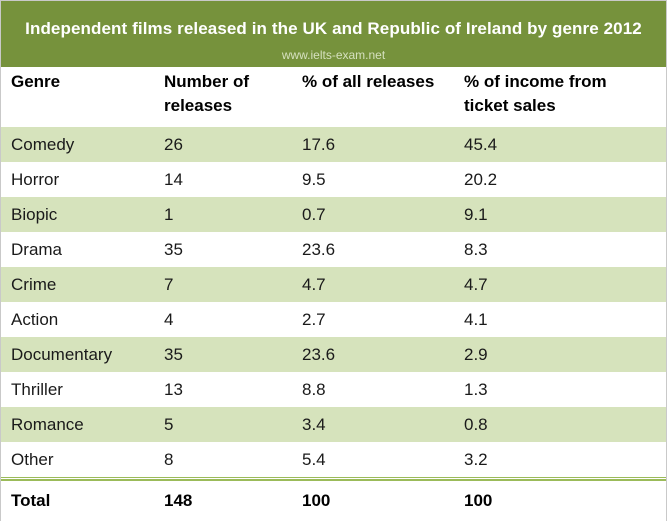 This screenshot has width=667, height=522. Describe the element at coordinates (535, 94) in the screenshot. I see `header-pct-income: % of income from ticket sales` at that location.